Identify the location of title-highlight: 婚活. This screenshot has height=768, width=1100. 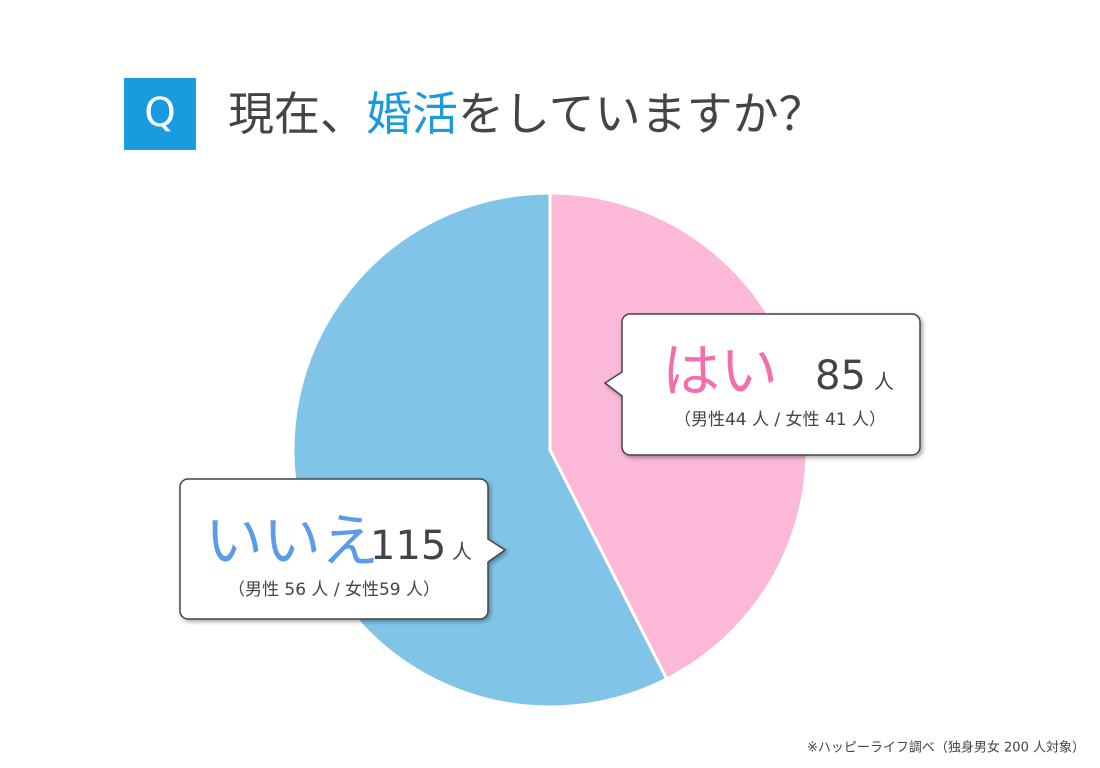
(412, 114).